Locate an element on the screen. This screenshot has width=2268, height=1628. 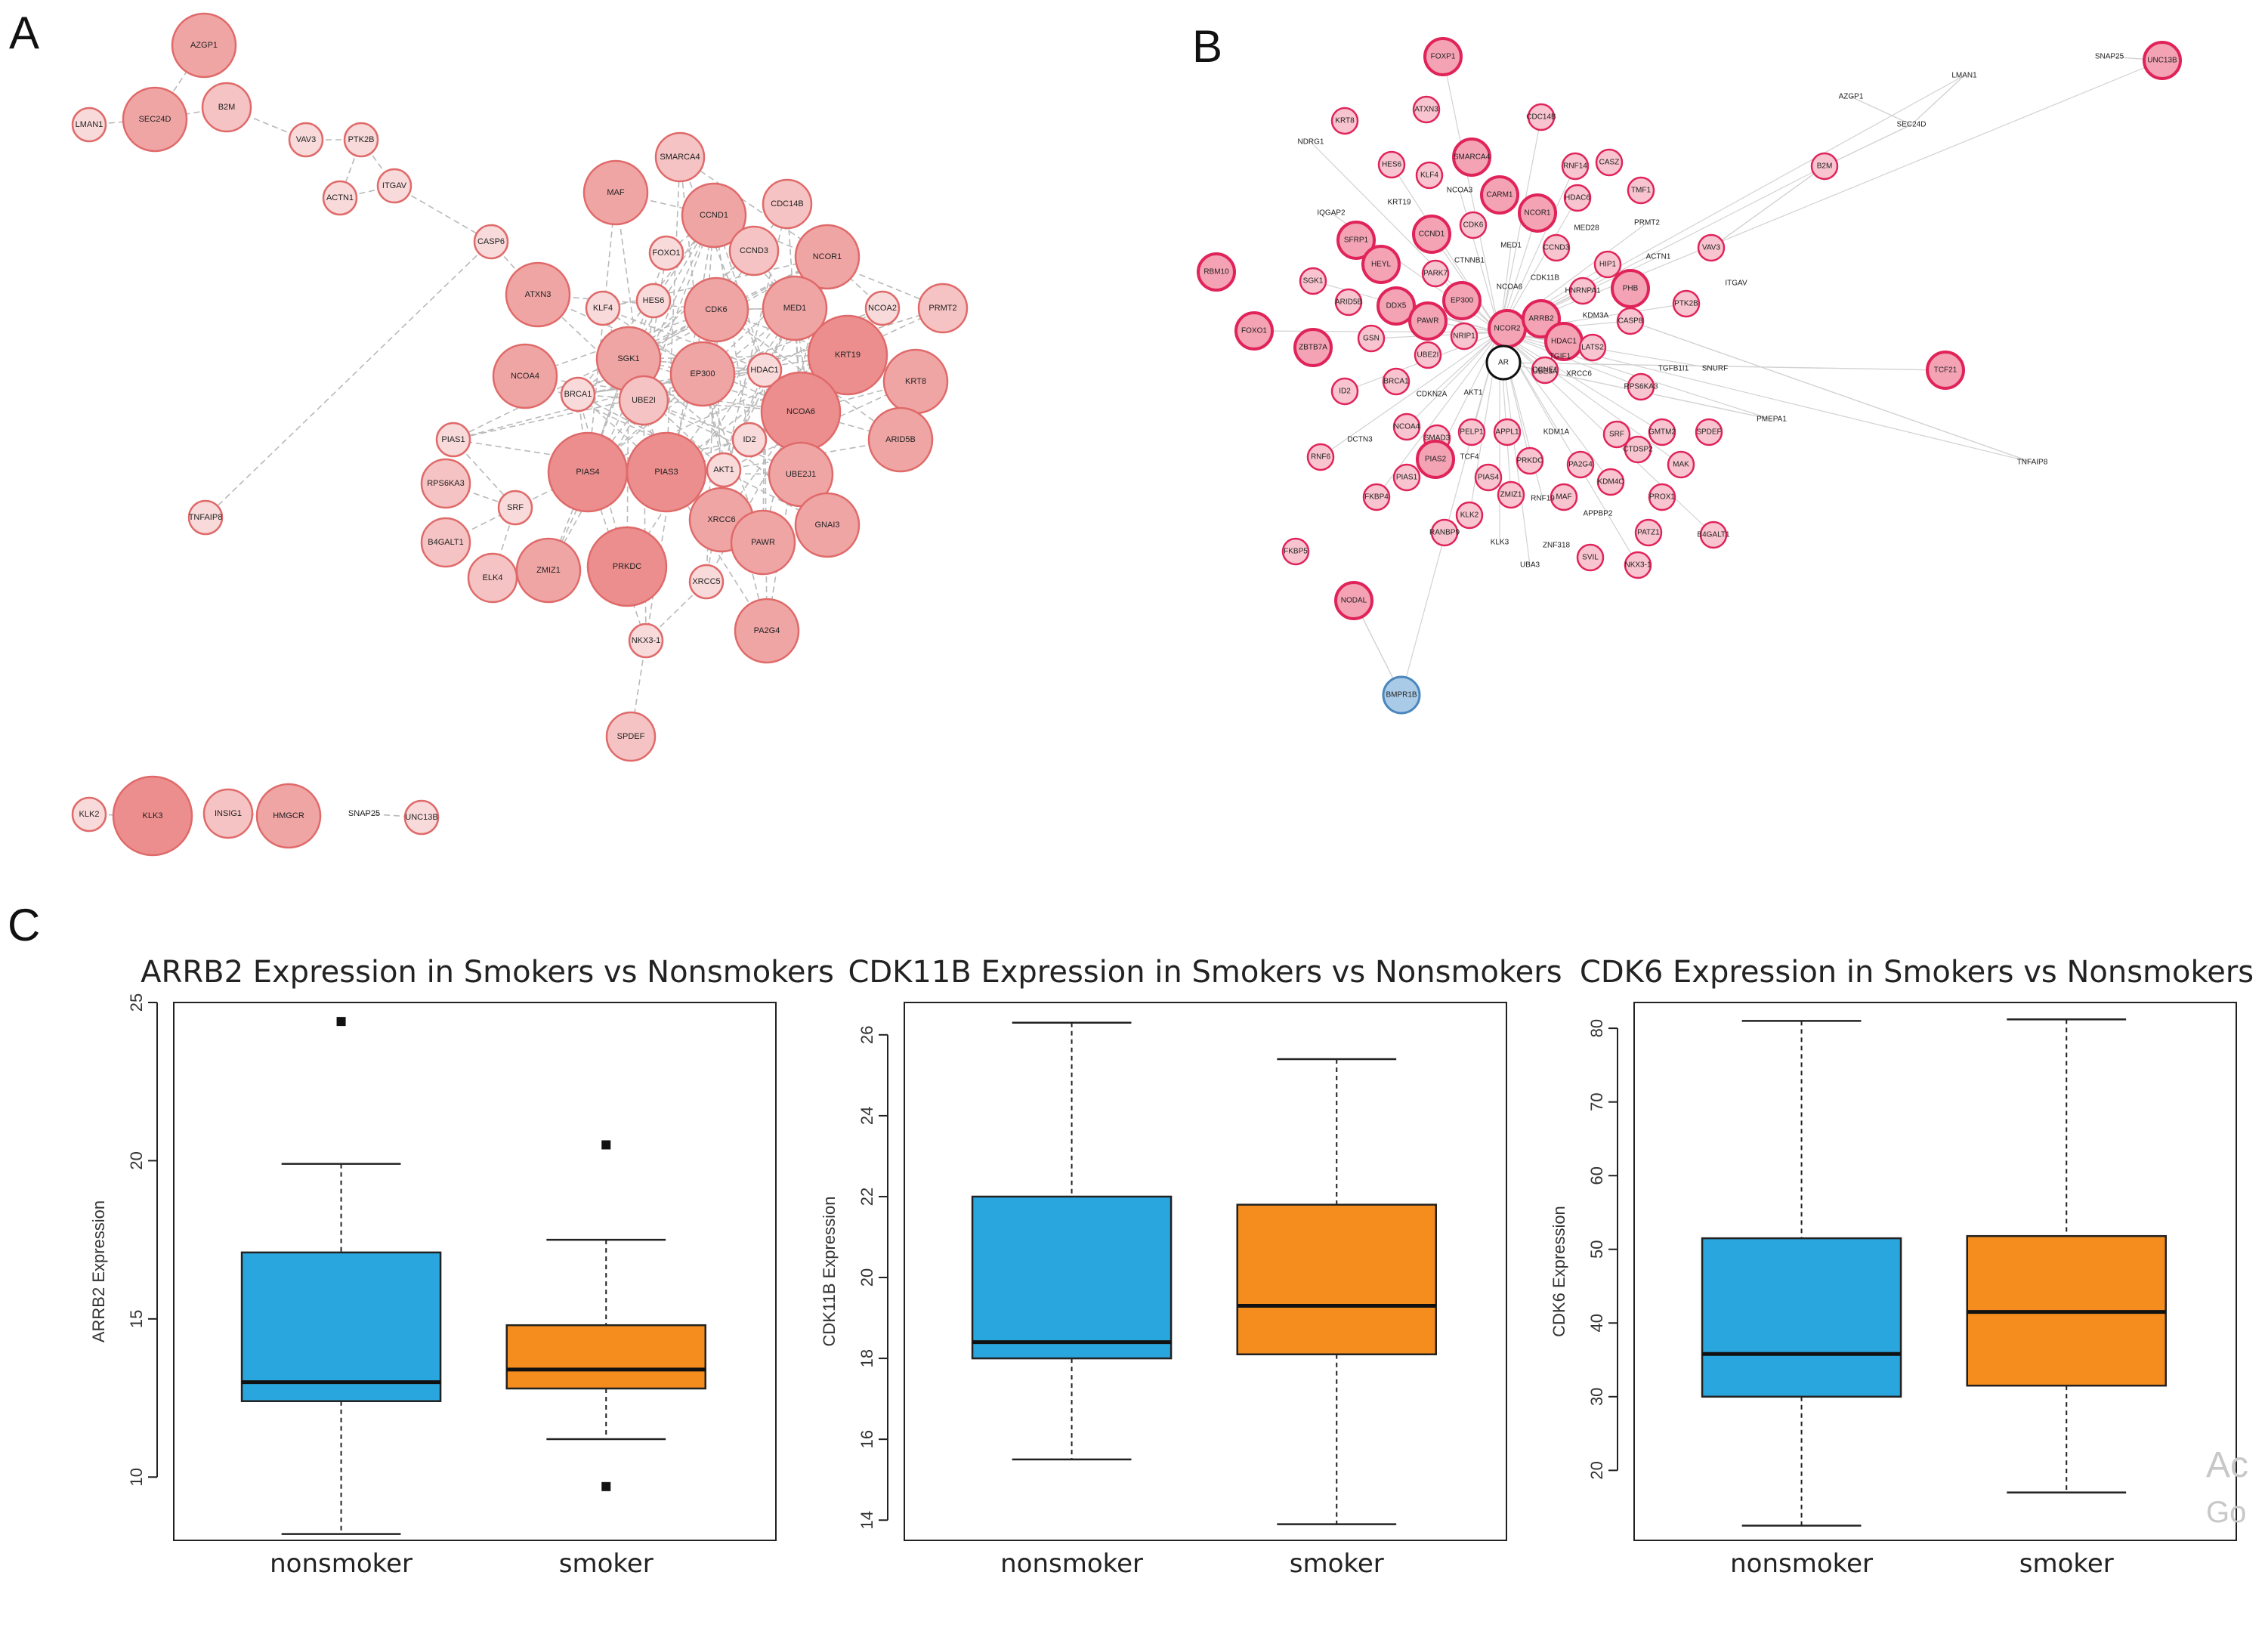
network-a-node-label: KLF4 is located at coordinates (603, 308).